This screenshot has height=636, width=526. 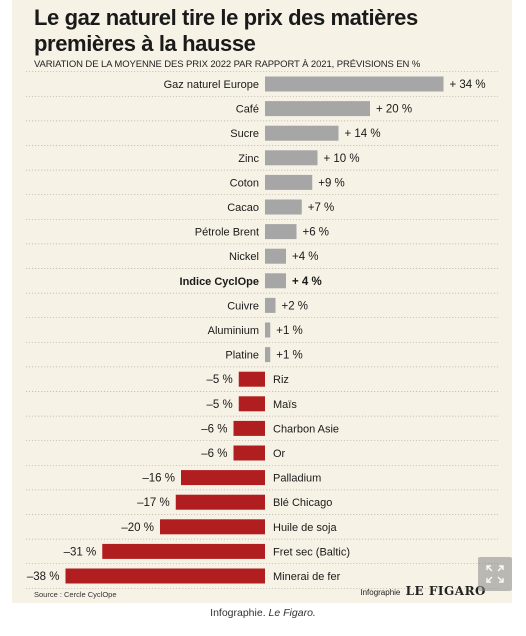 I want to click on caption-source: Le Figaro., so click(x=292, y=613).